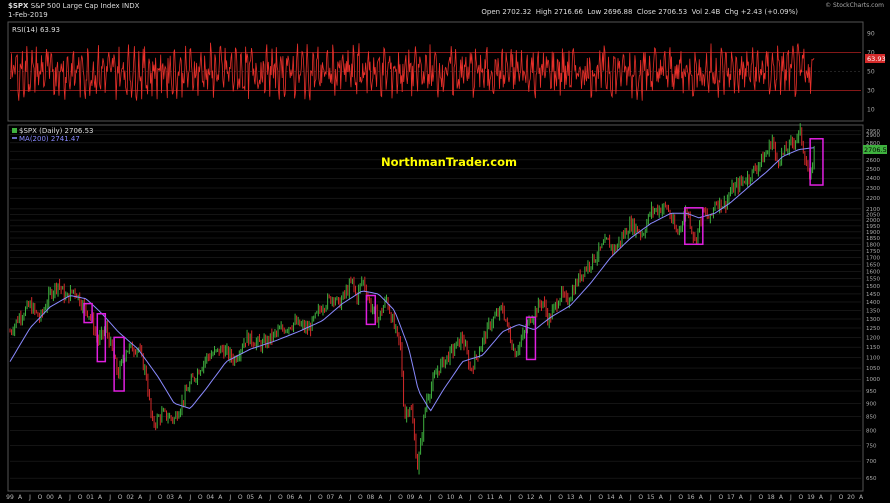  I want to click on high-label: High, so click(543, 12).